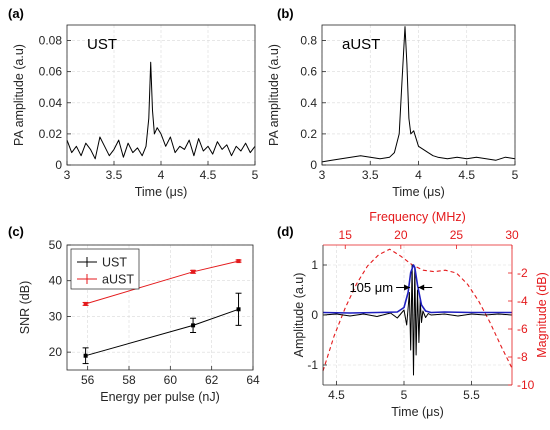  Describe the element at coordinates (16, 231) in the screenshot. I see `panel-label: (c)` at that location.